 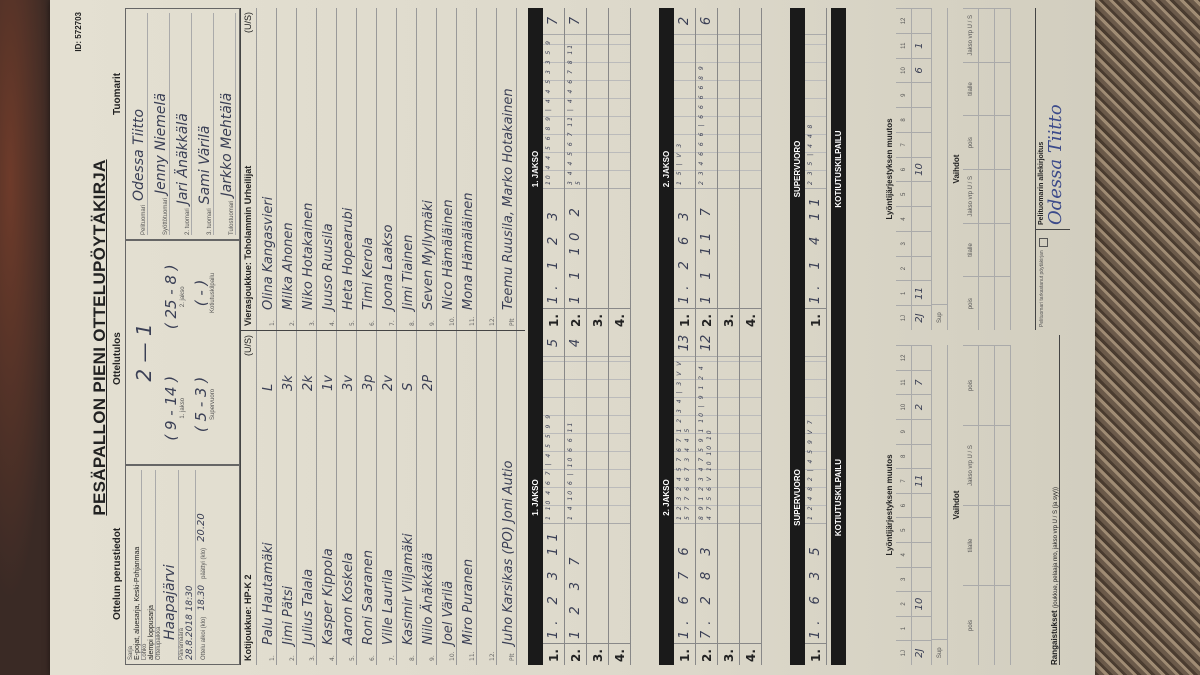 What do you see at coordinates (201, 404) in the screenshot?
I see `super-score: ( 5 - 3 )` at bounding box center [201, 404].